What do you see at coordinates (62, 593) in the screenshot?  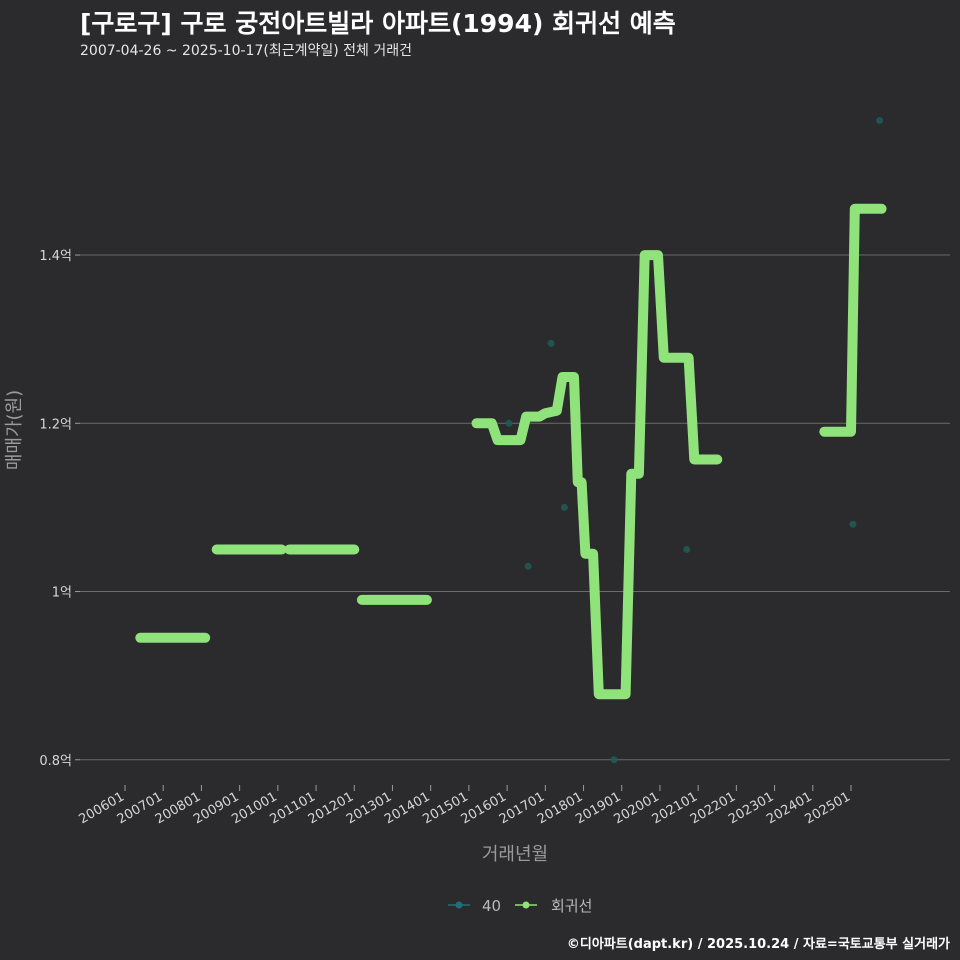 I see `y-tick-label: 1억` at bounding box center [62, 593].